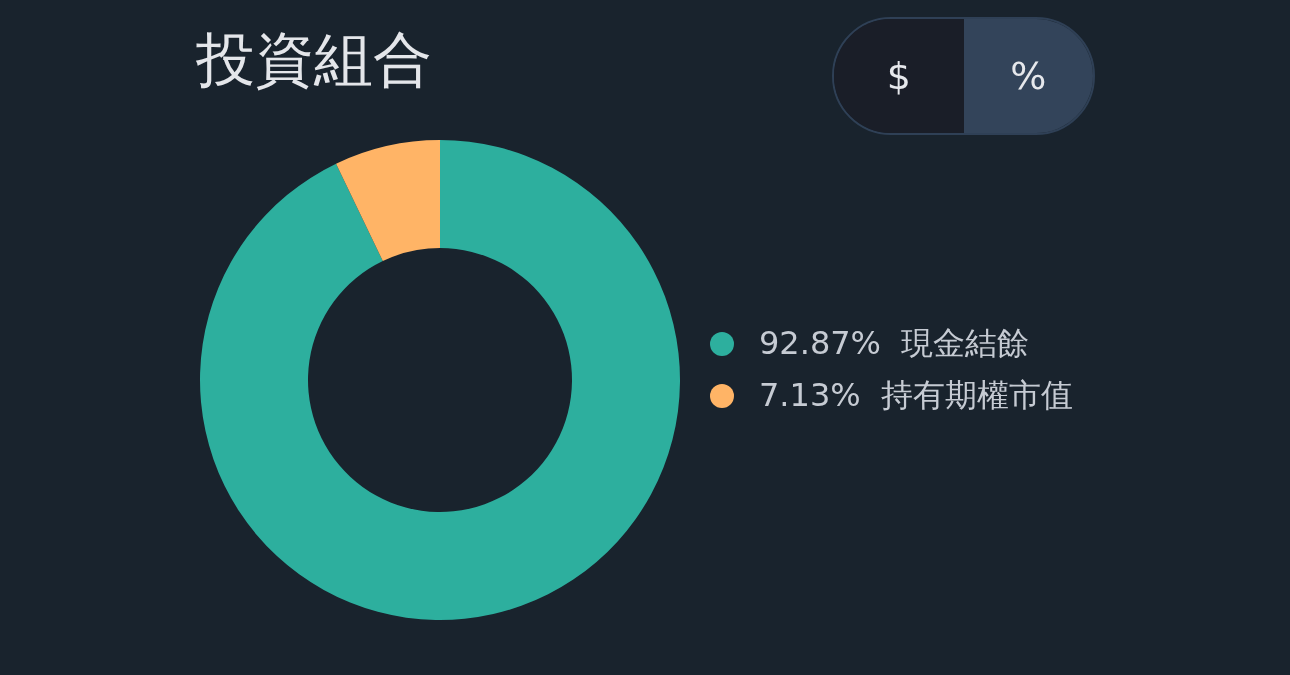 The image size is (1290, 675). I want to click on donut-slice, so click(388, 201).